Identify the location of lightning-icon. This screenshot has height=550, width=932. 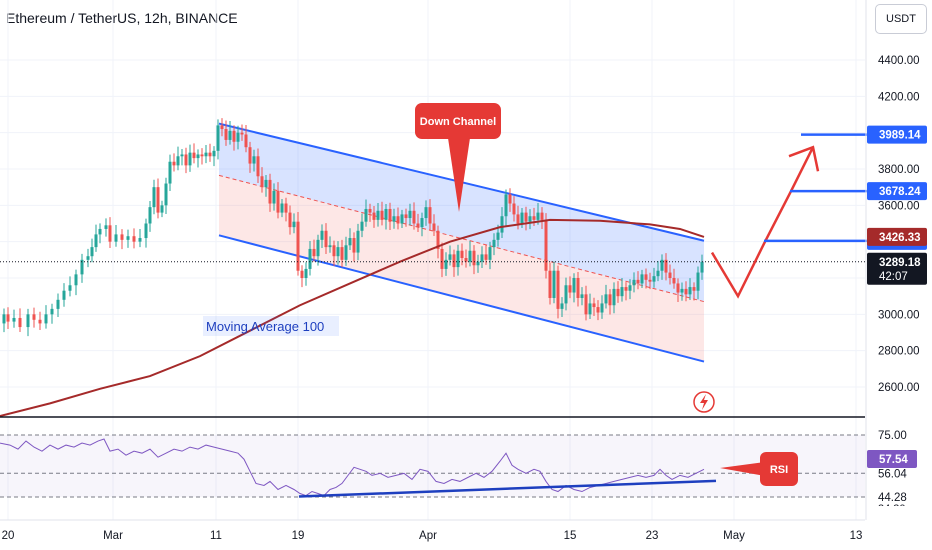
(704, 402).